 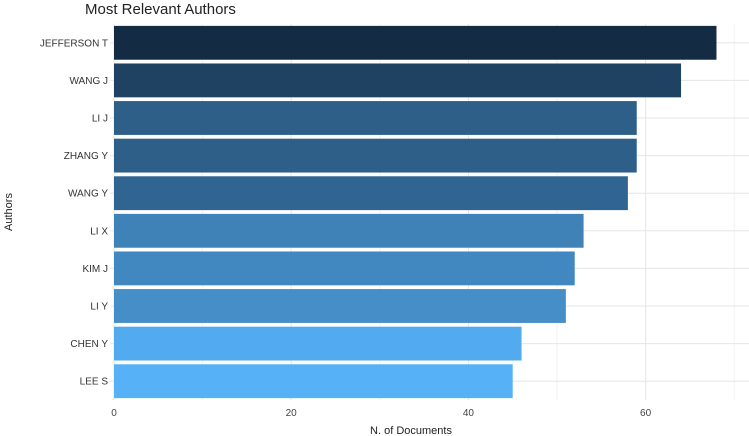 I want to click on y-tick-label: CHEN Y, so click(x=89, y=344).